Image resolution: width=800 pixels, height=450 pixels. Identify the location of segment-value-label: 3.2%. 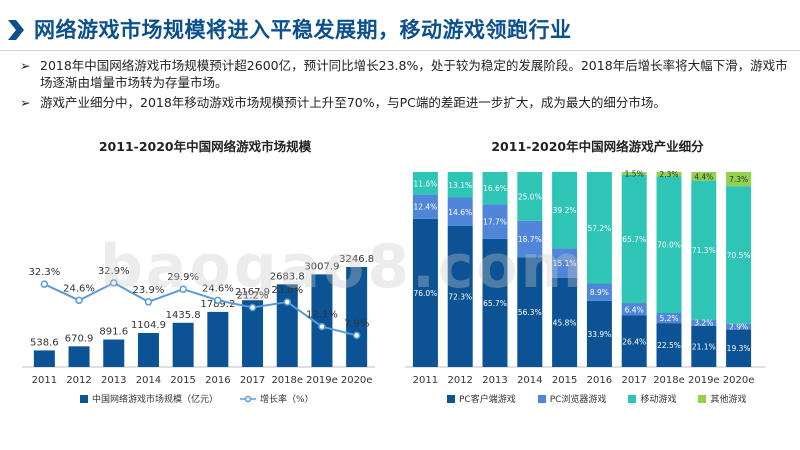
(703, 323).